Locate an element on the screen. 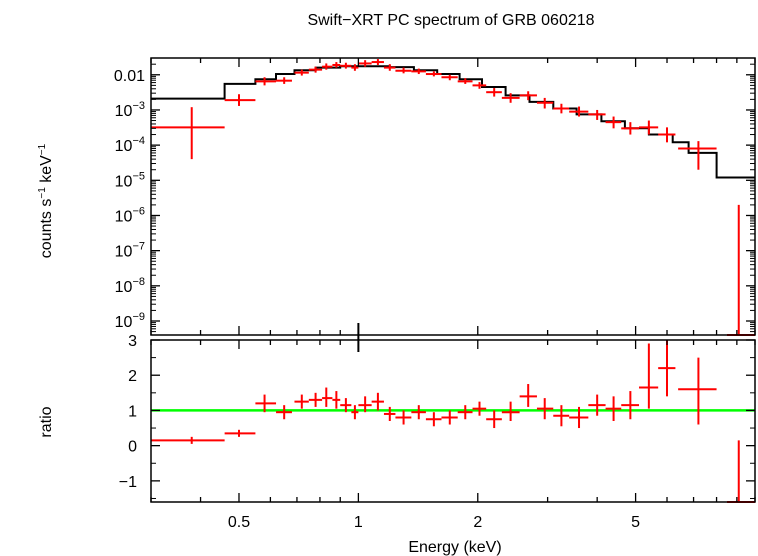 This screenshot has height=556, width=758. y-tick-label: 10⁻⁵ is located at coordinates (130, 180).